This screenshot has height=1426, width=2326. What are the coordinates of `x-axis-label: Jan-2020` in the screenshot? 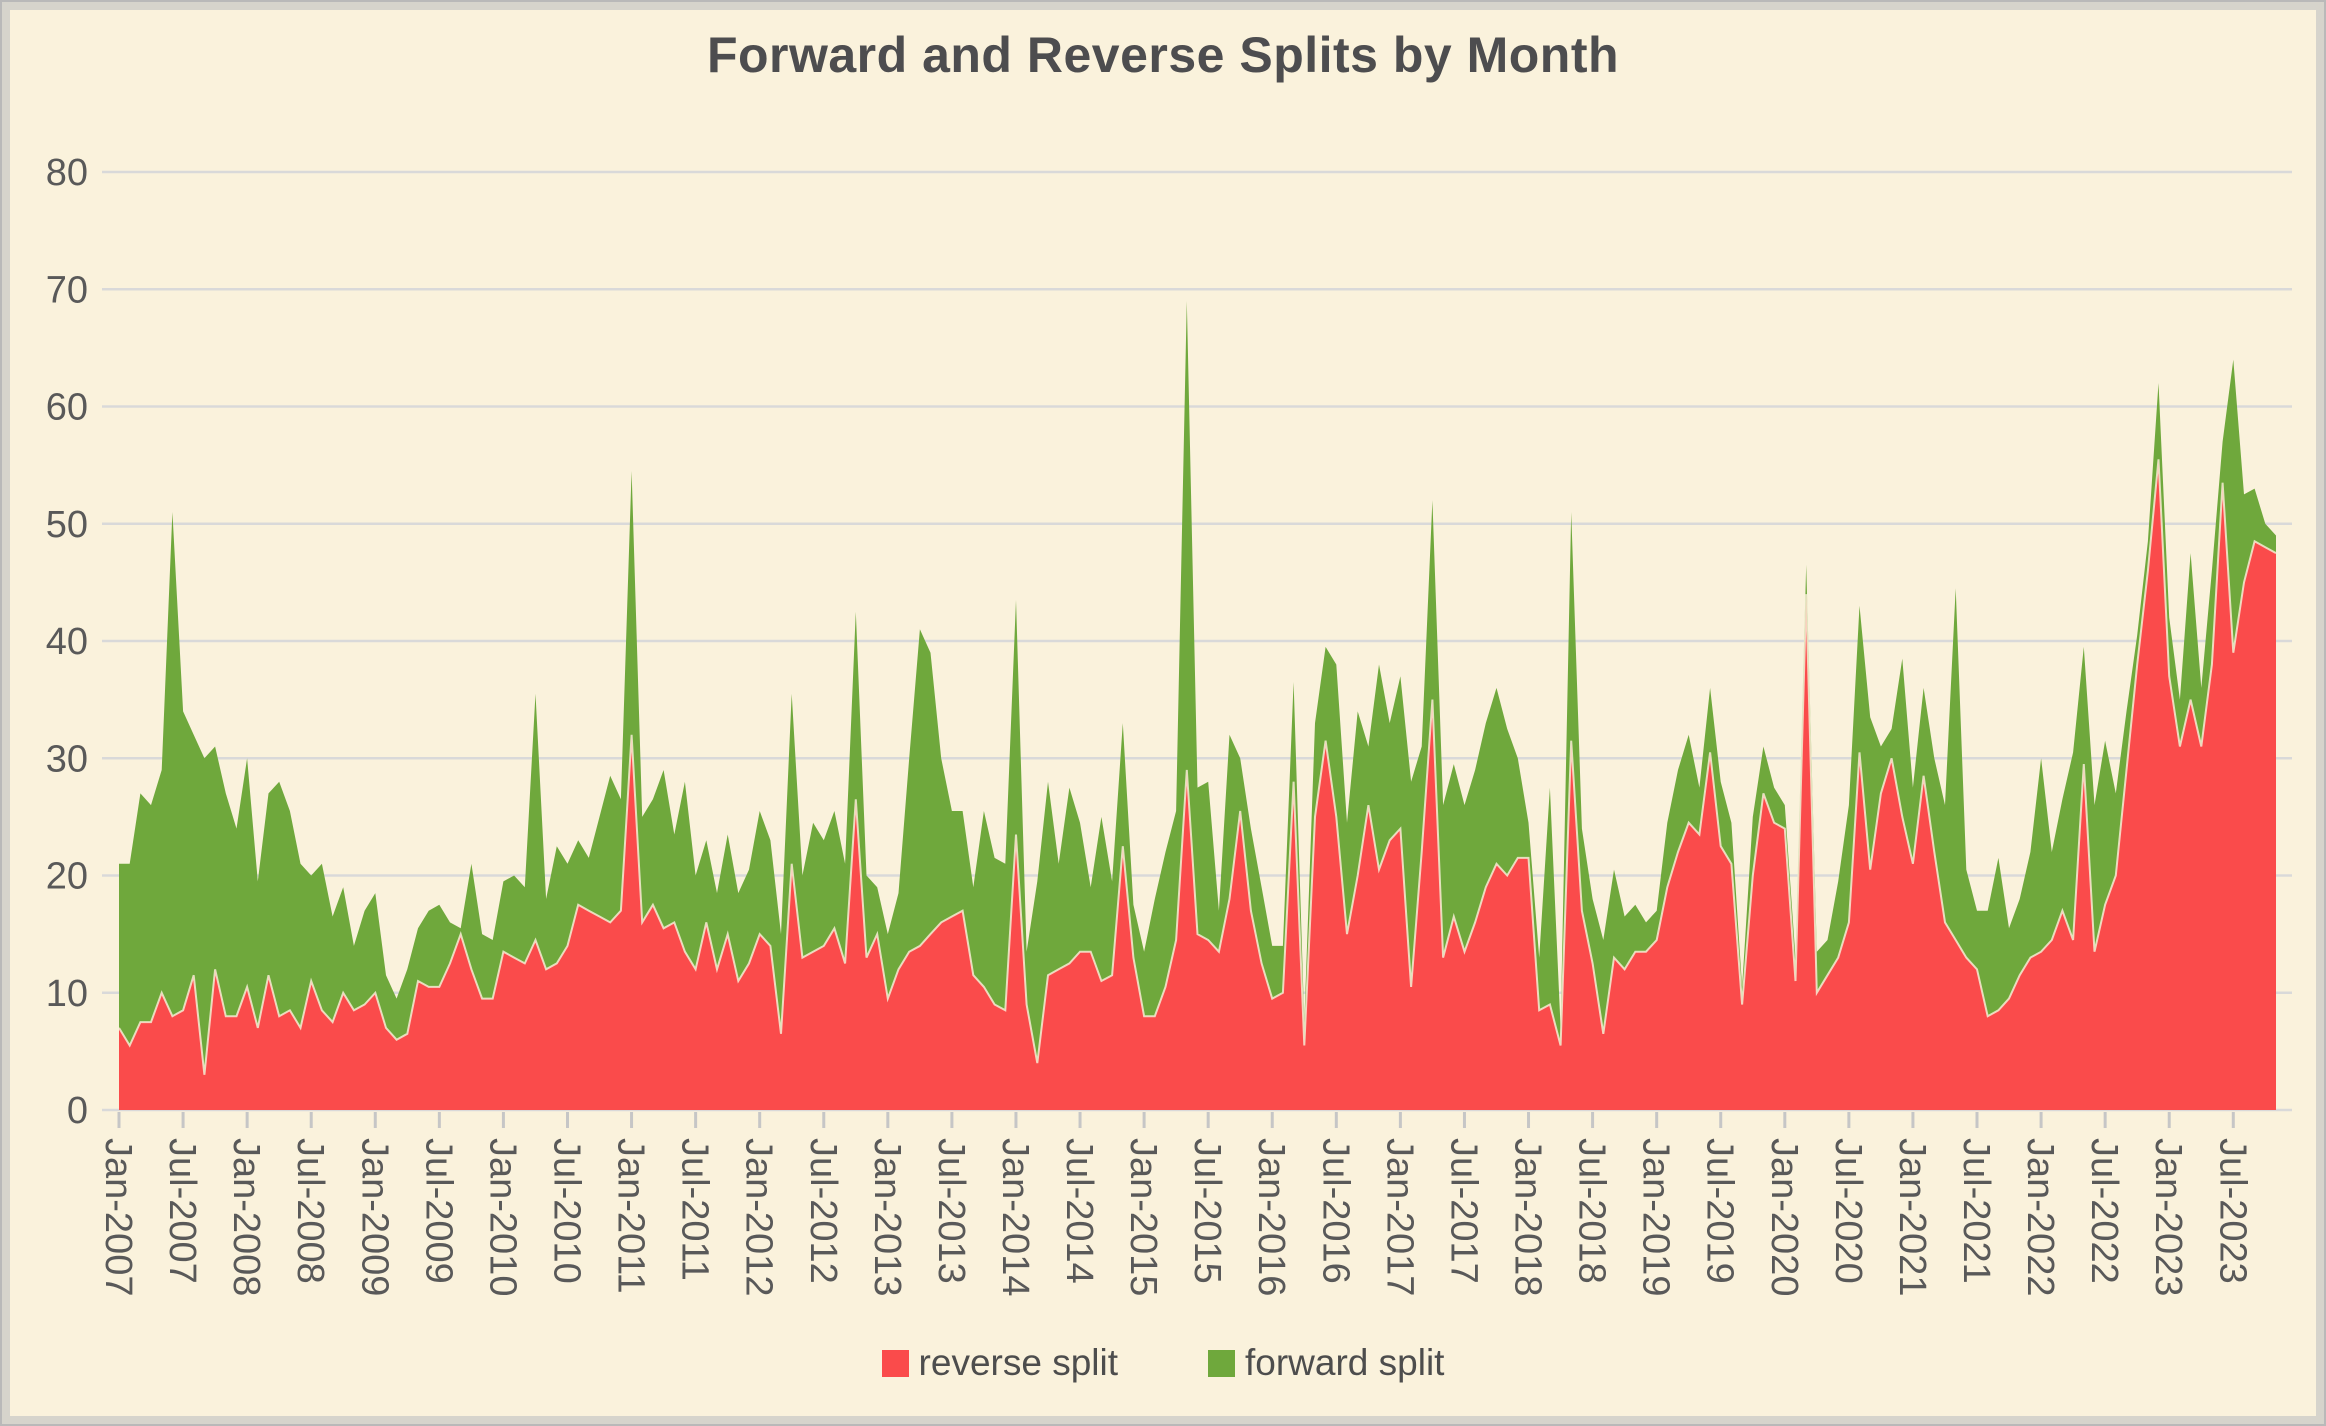 It's located at (1784, 1217).